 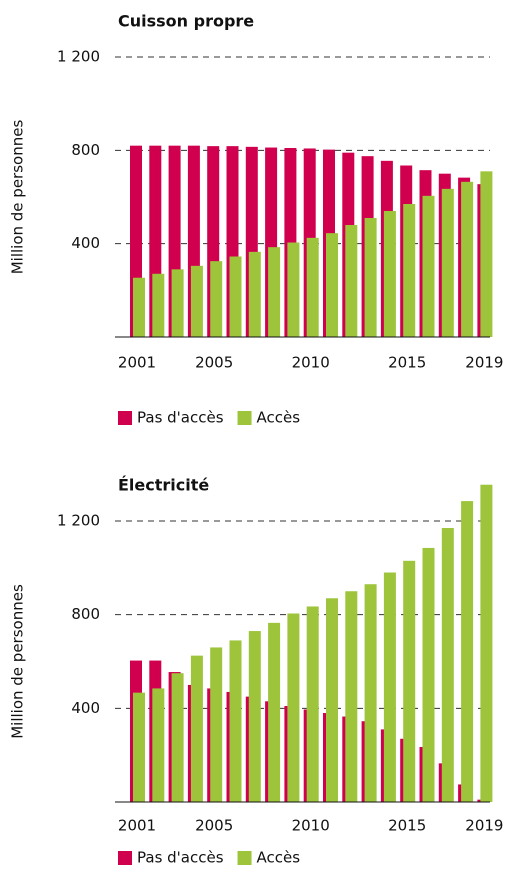 What do you see at coordinates (163, 485) in the screenshot?
I see `chart-title: Électricité` at bounding box center [163, 485].